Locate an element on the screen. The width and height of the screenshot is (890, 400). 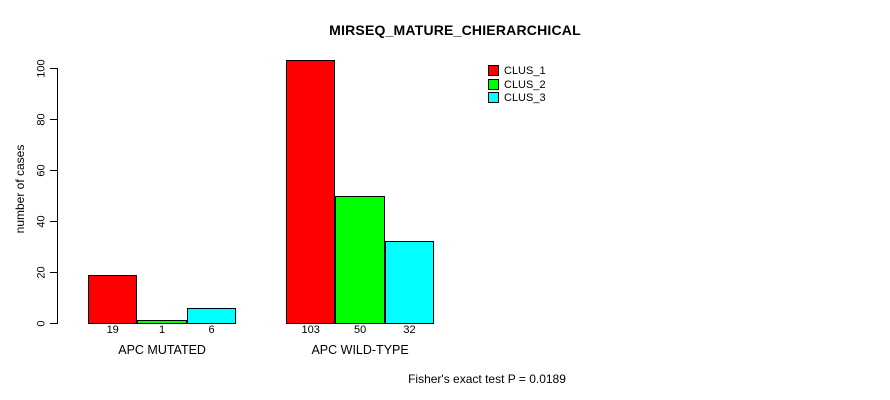
bar-value-label: 19 is located at coordinates (112, 330).